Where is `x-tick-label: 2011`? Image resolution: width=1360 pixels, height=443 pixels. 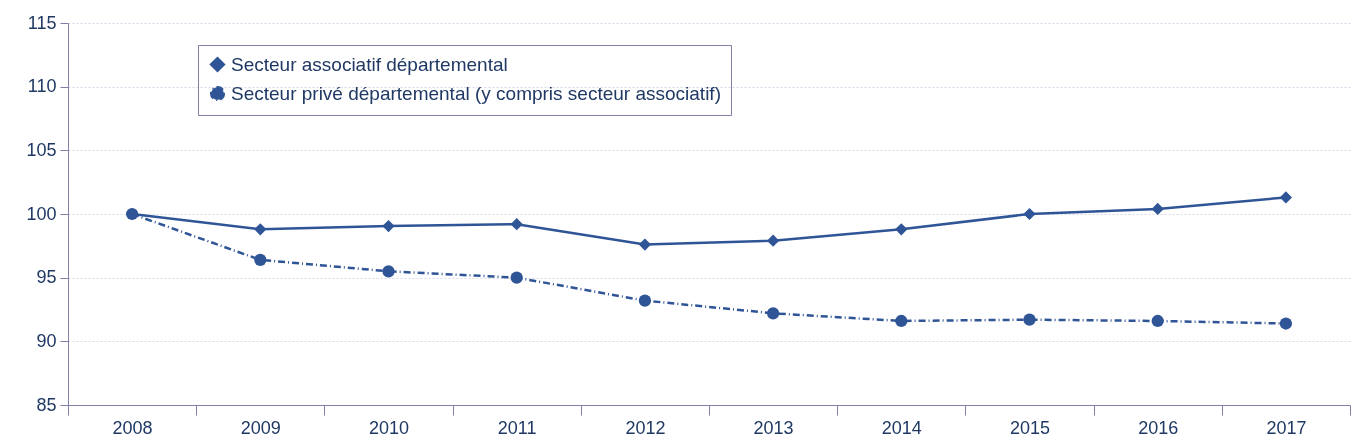
x-tick-label: 2011 is located at coordinates (517, 427).